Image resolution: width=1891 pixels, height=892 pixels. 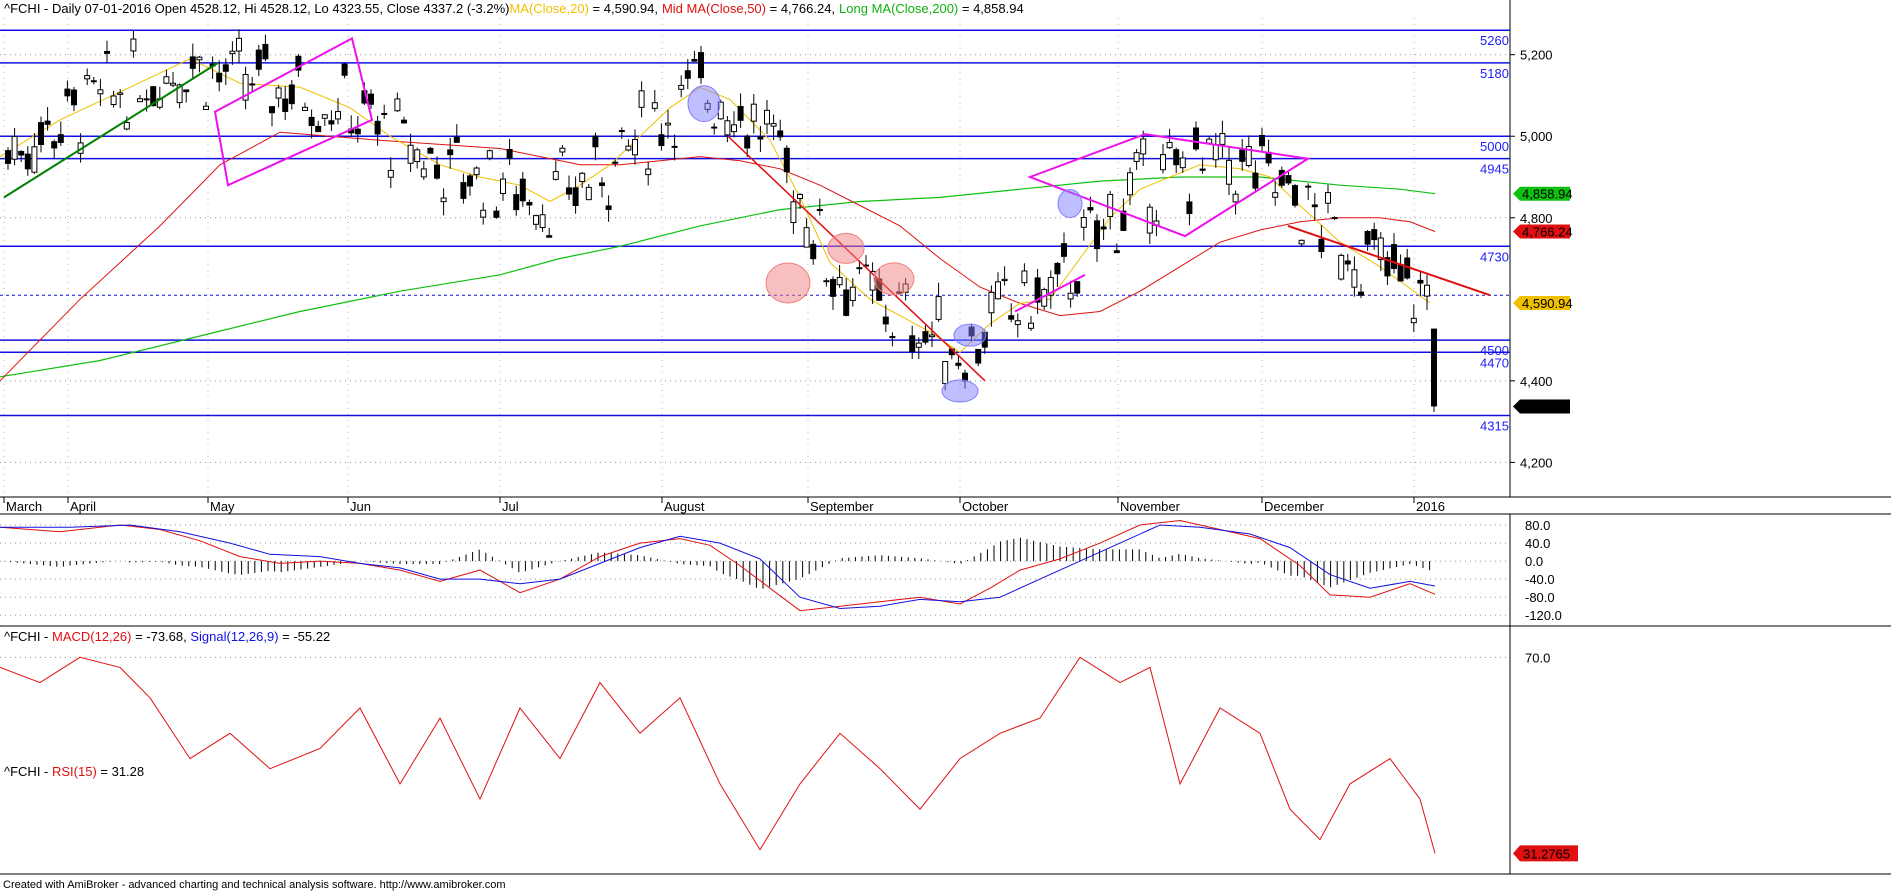 I want to click on rsi-value-tag-bg, so click(x=1545, y=853).